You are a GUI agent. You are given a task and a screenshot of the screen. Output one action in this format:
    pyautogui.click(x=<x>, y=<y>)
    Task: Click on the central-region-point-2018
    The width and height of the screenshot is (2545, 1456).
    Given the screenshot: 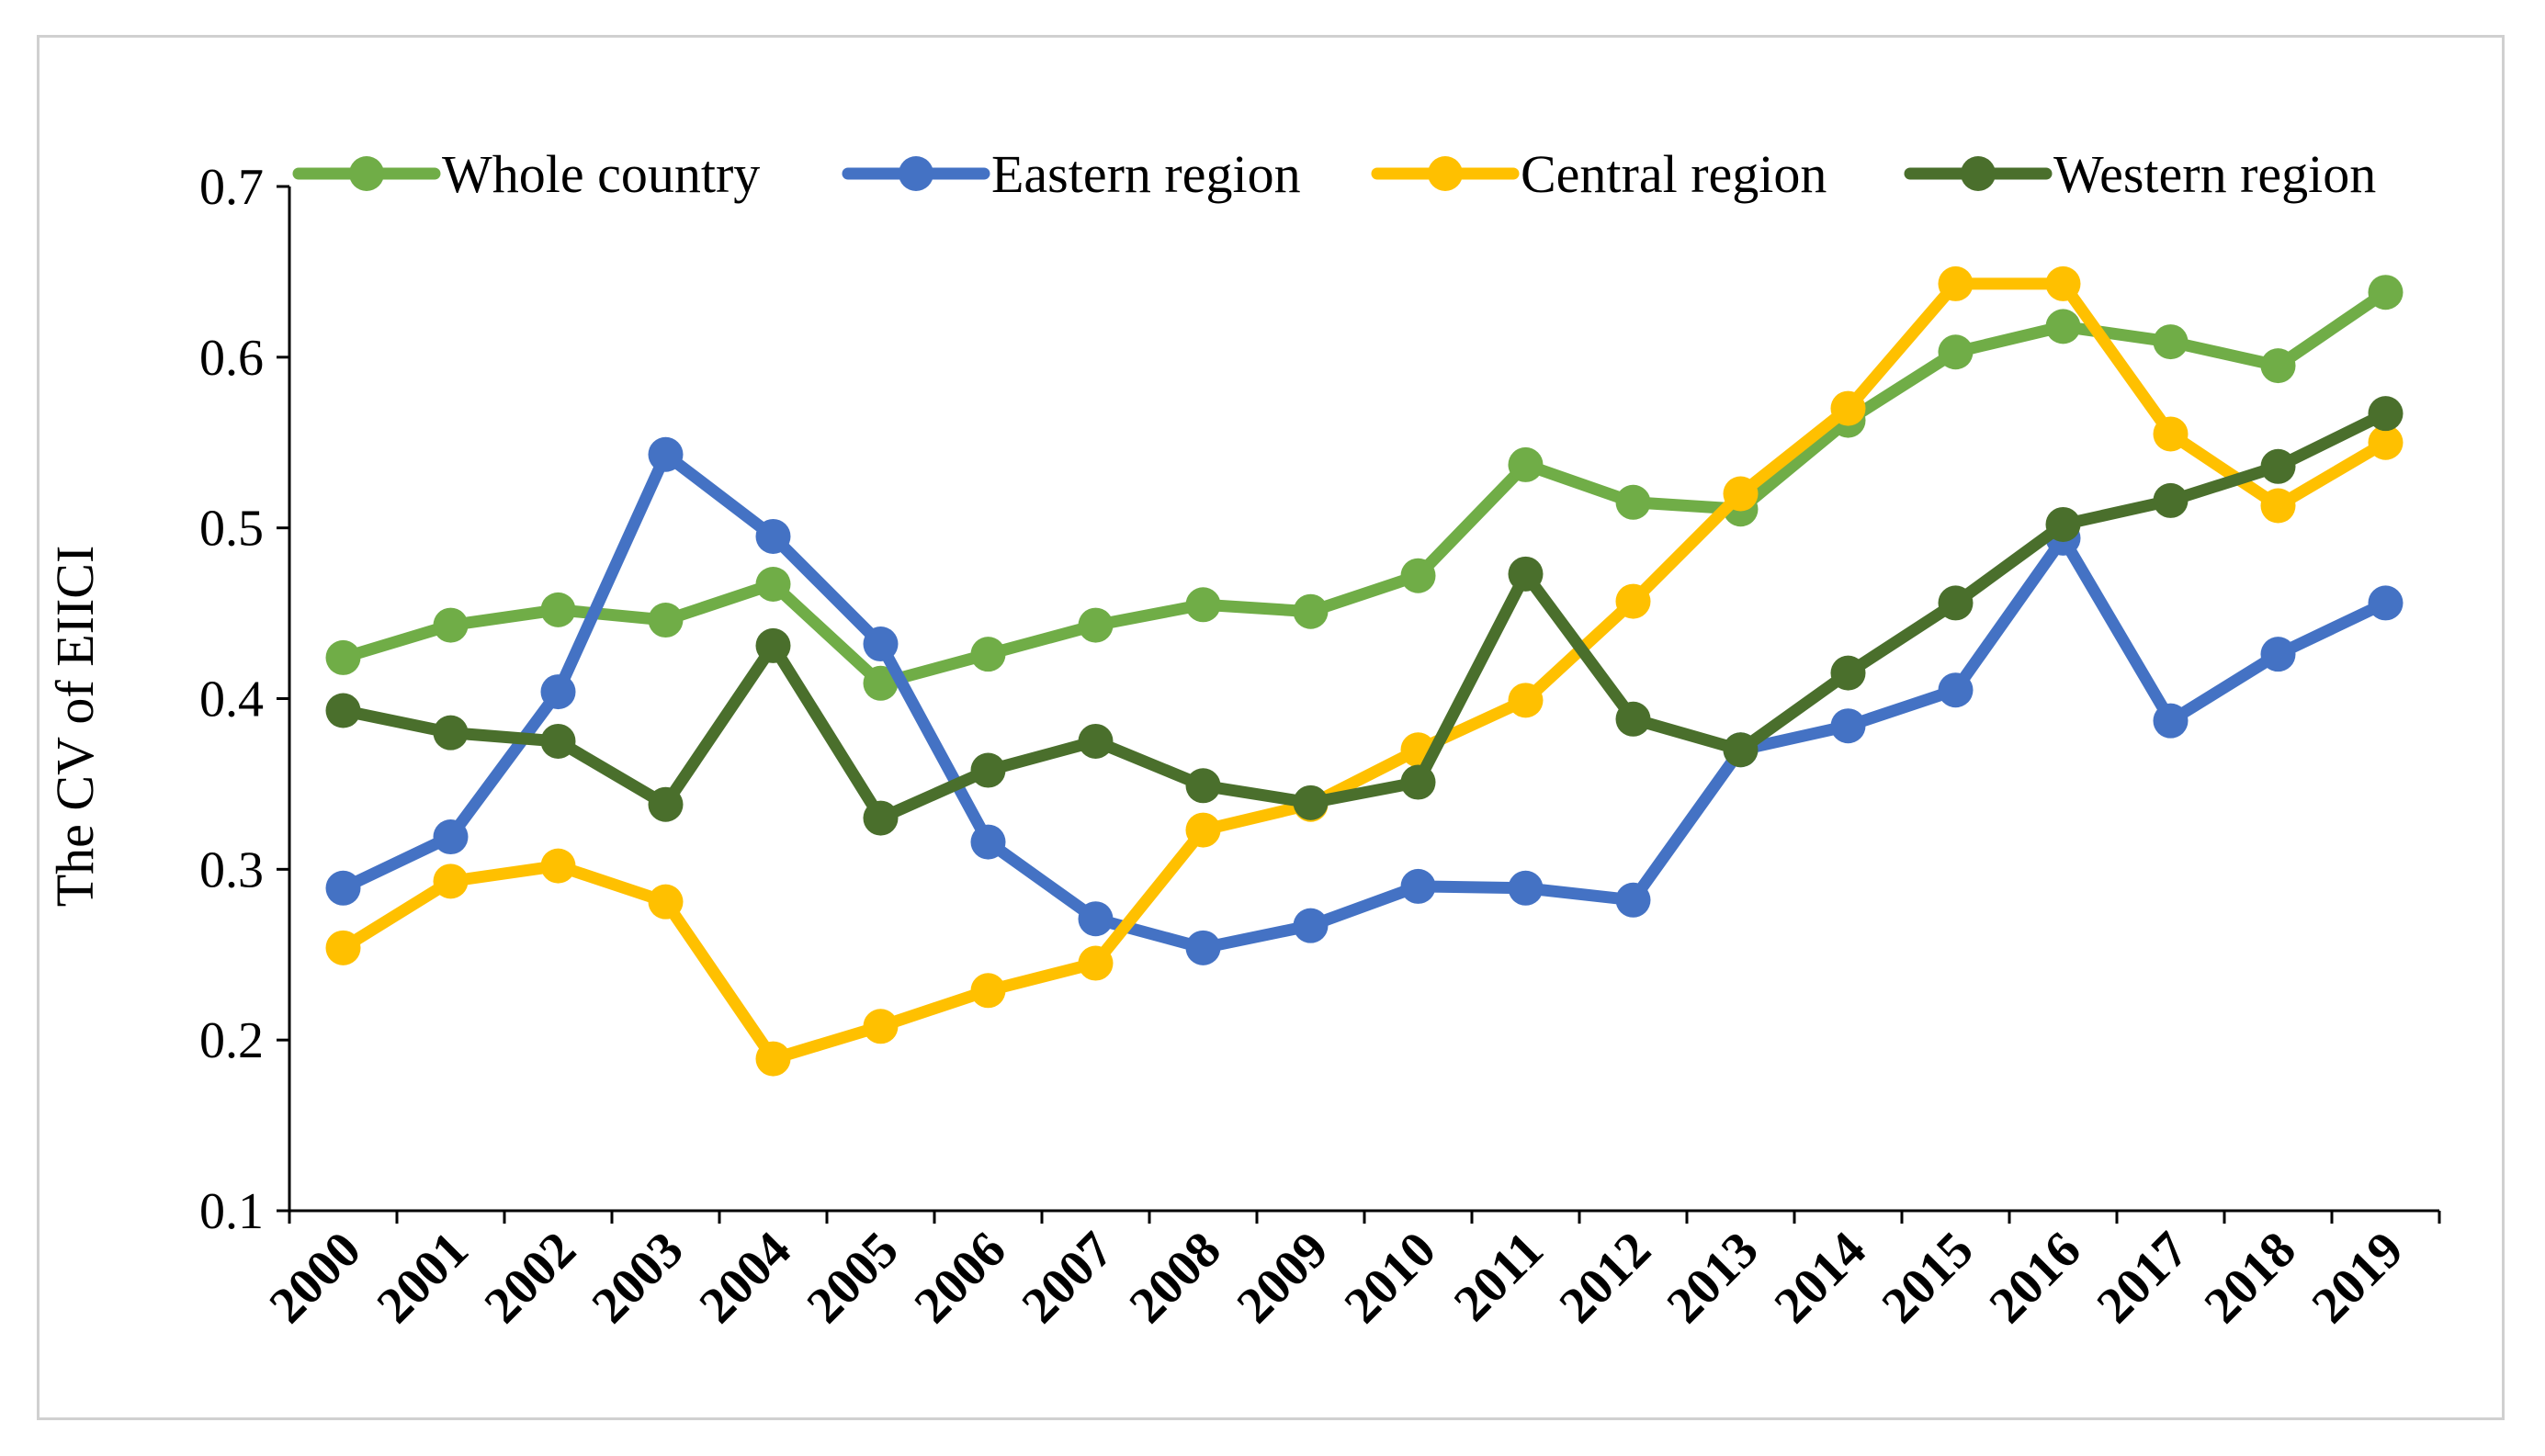 What is the action you would take?
    pyautogui.click(x=2278, y=506)
    